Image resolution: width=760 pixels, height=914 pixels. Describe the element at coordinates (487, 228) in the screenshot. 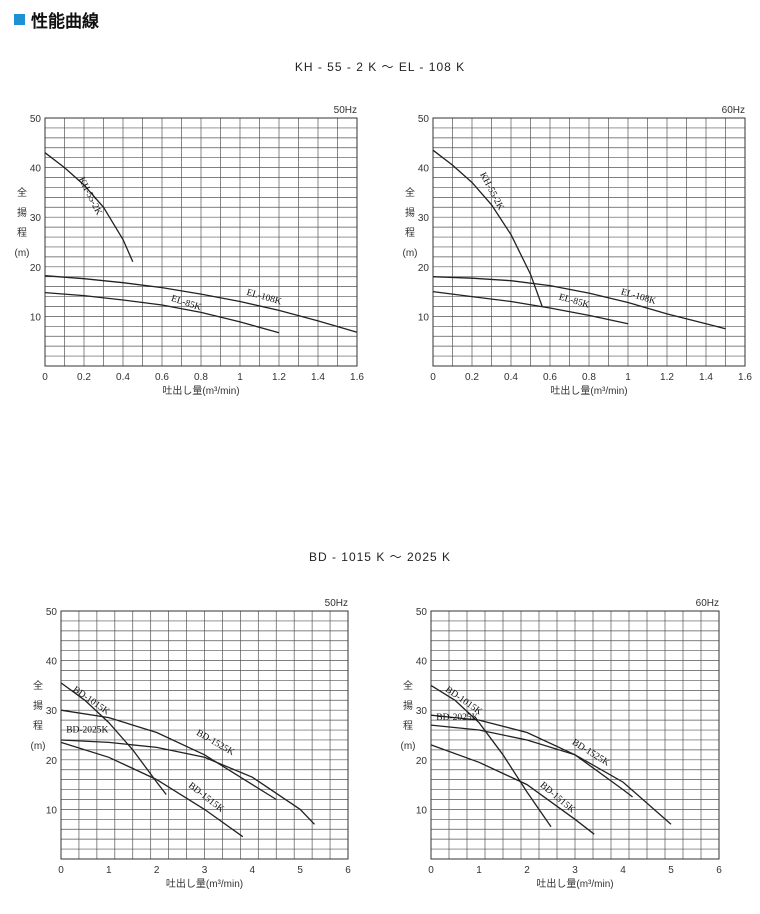

I see `curve-kh-55-2k` at that location.